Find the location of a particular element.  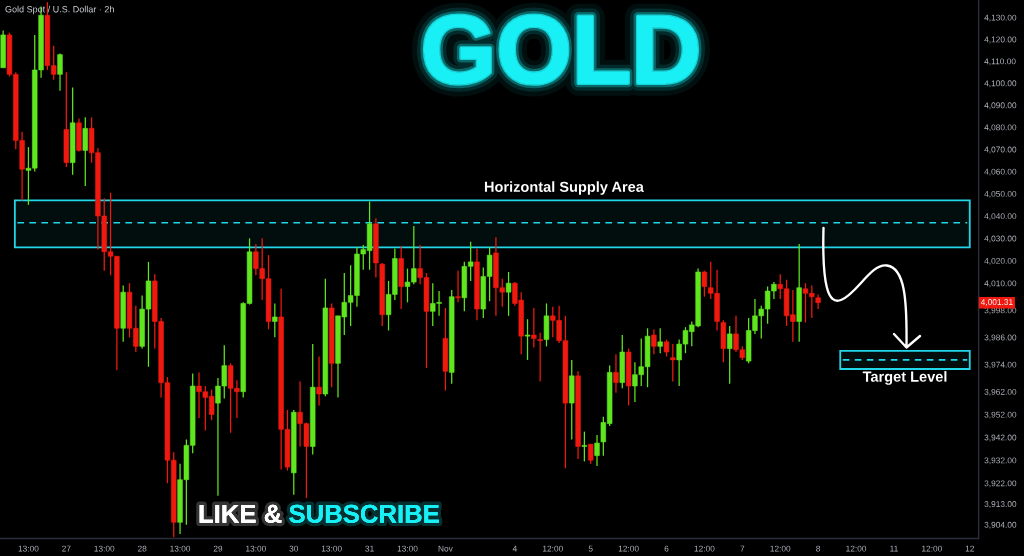

x-tick-label: 12 is located at coordinates (969, 548).